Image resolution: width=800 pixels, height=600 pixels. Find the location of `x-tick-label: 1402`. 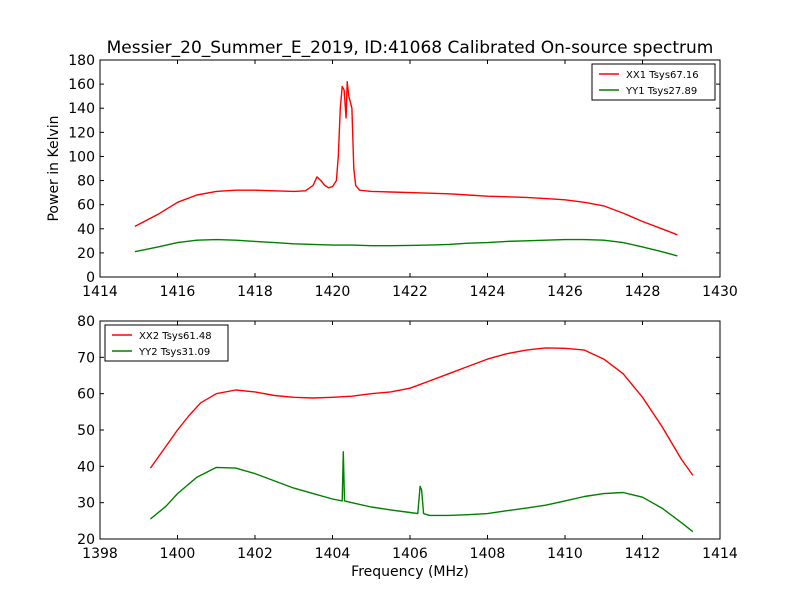

x-tick-label: 1402 is located at coordinates (255, 554).